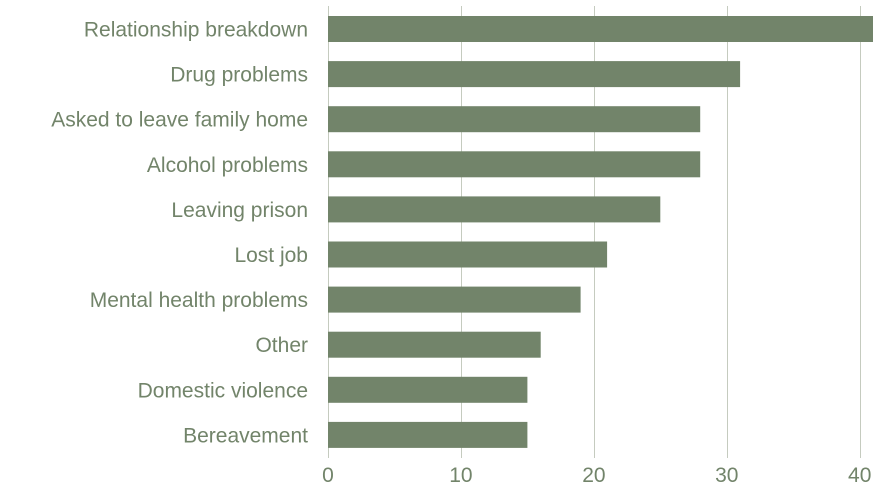 The height and width of the screenshot is (493, 880). Describe the element at coordinates (179, 120) in the screenshot. I see `category-label-asked-to-leave-family-home: Asked to leave family home` at that location.